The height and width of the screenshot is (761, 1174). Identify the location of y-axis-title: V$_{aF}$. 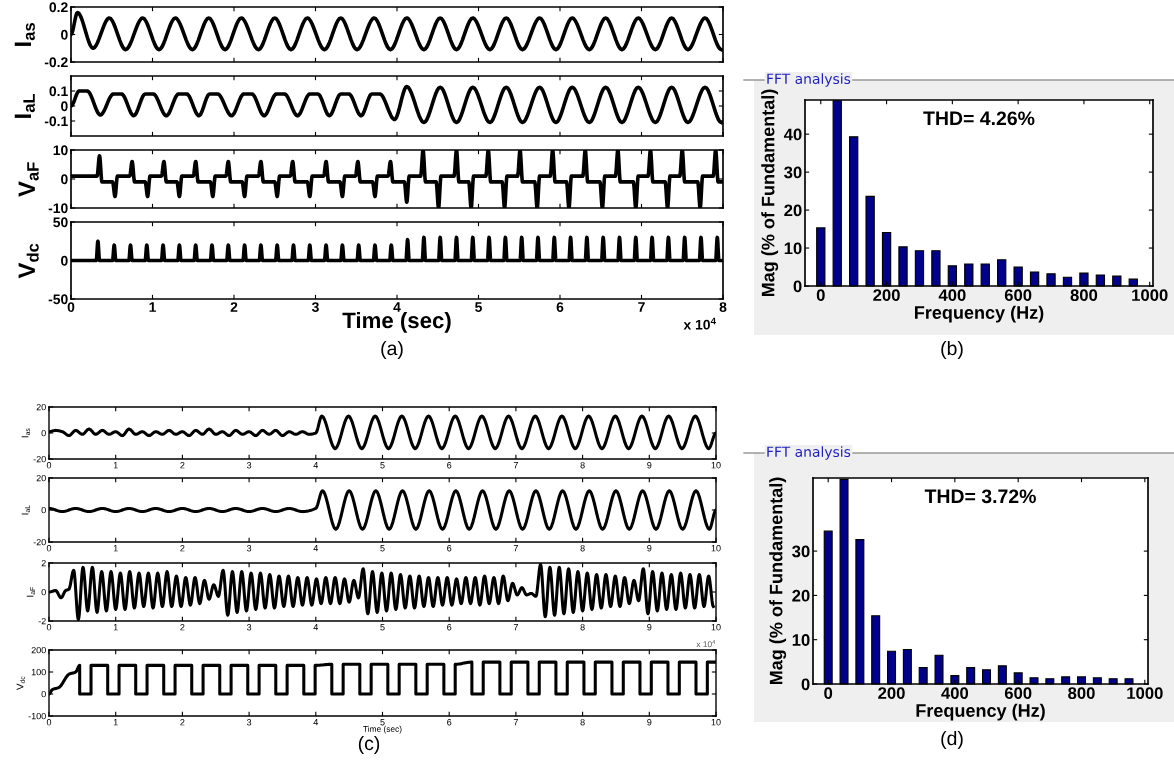
(28, 179).